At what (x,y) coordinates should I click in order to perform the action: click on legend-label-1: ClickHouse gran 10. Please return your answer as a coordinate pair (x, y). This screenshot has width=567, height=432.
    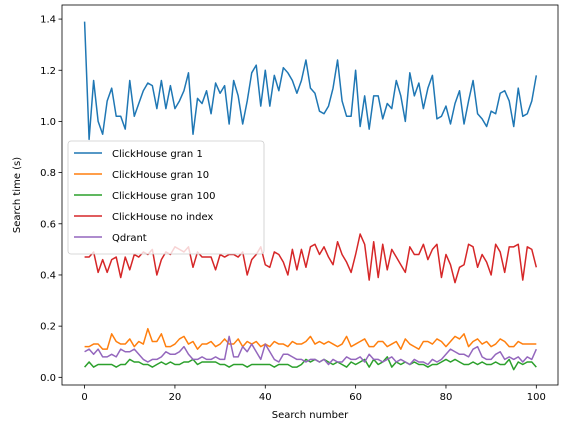
    Looking at the image, I should click on (160, 175).